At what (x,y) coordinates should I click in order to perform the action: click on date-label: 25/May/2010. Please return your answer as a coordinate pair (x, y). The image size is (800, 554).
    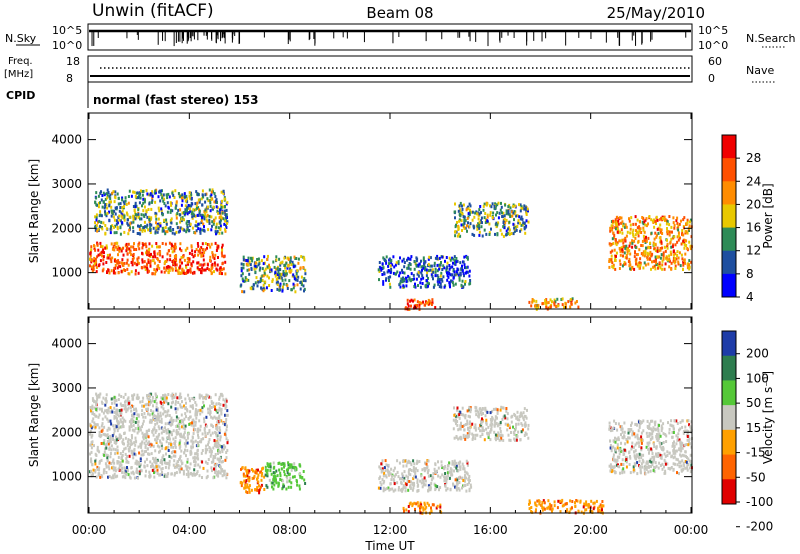
    Looking at the image, I should click on (656, 13).